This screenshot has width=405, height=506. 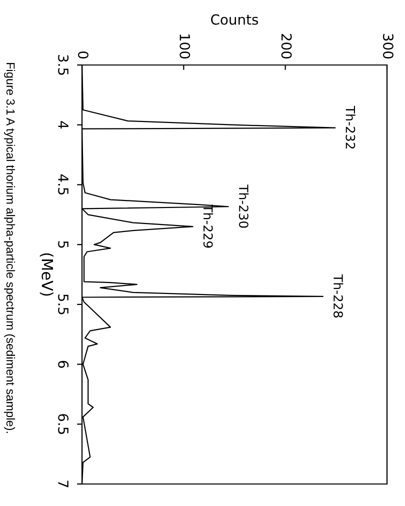 I want to click on y-tick-label: 4.5, so click(x=63, y=184).